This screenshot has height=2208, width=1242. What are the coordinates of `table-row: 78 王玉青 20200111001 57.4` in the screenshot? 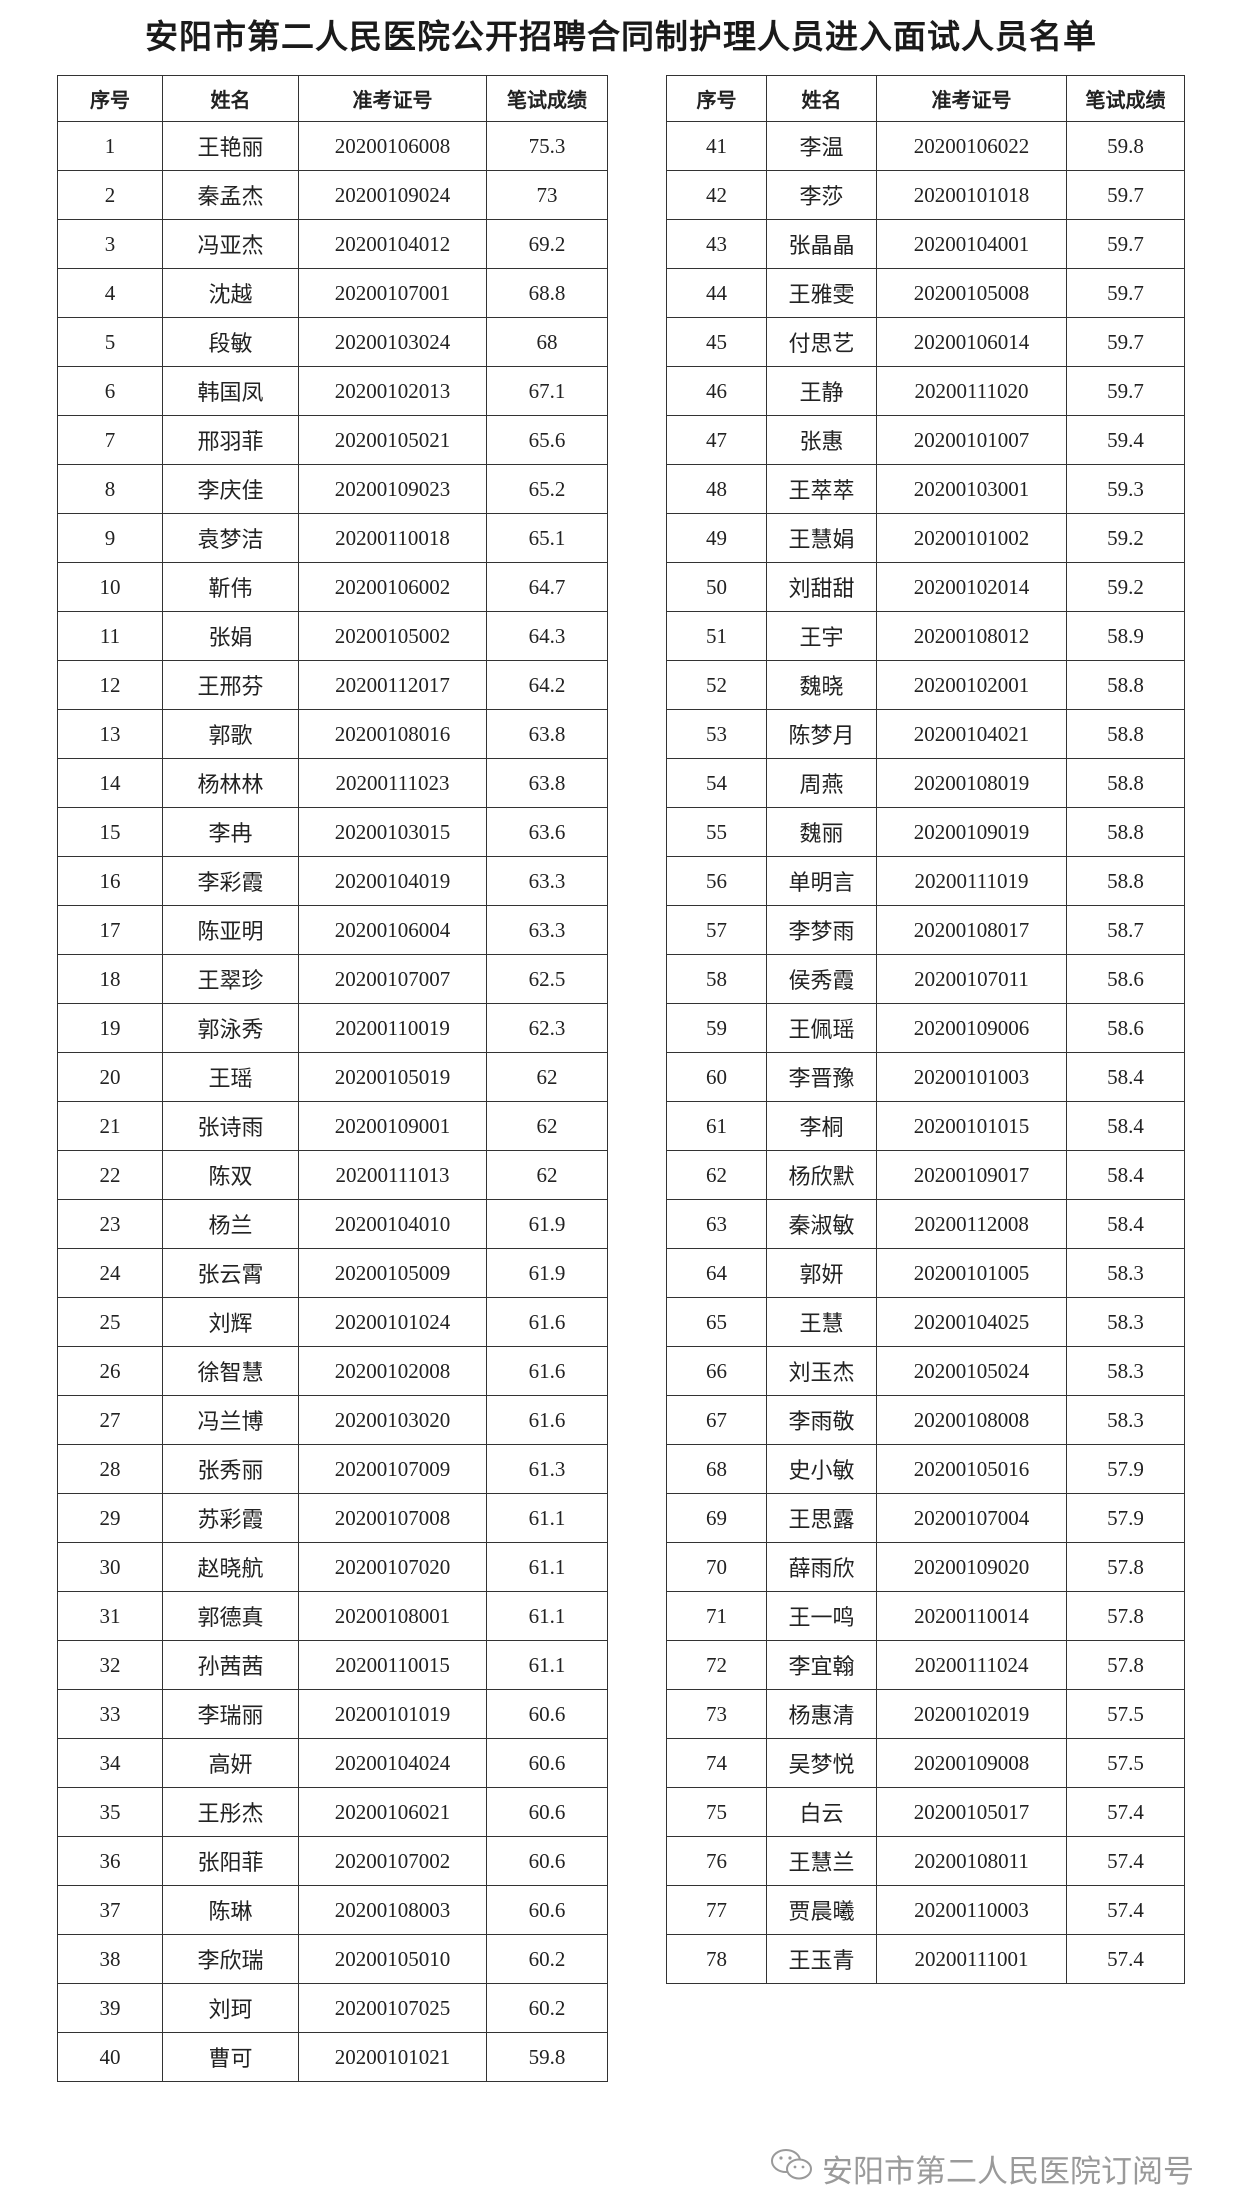 It's located at (925, 1959).